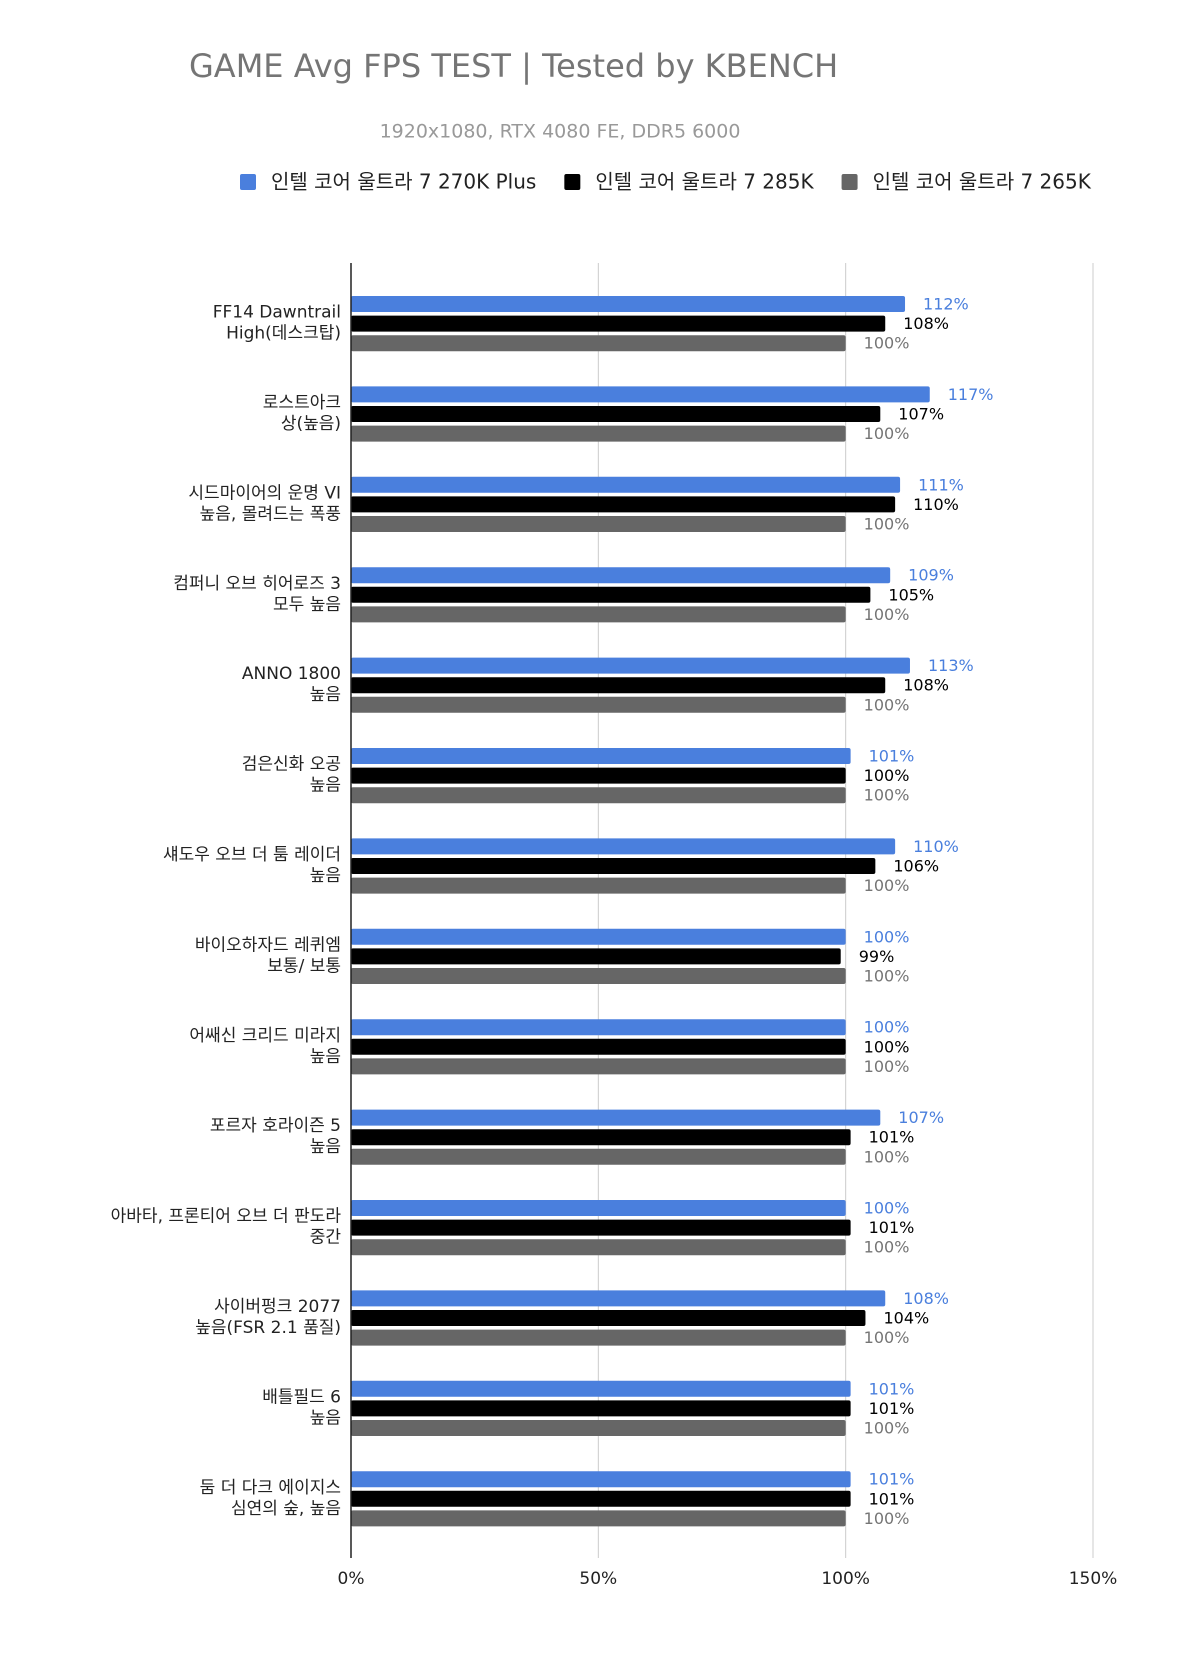 Image resolution: width=1200 pixels, height=1654 pixels. I want to click on category-label: 검은신화 오공, so click(291, 765).